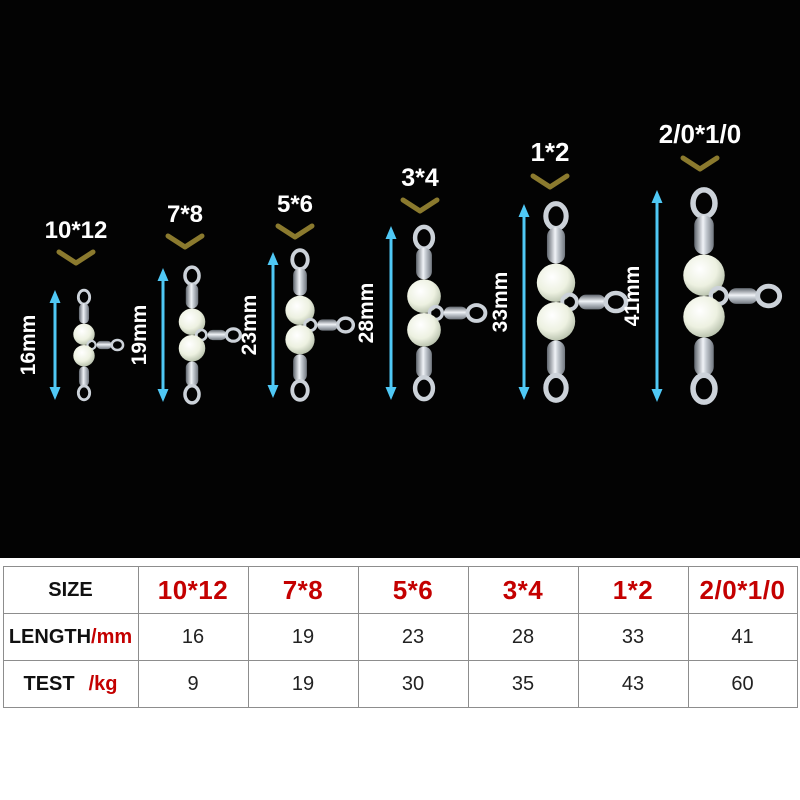 This screenshot has width=800, height=800. I want to click on length-label: 28mm, so click(366, 313).